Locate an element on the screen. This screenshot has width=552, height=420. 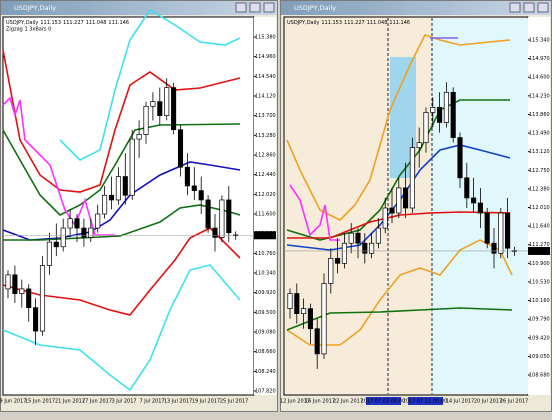
date-label: 14 Jul 2017 is located at coordinates (460, 402).